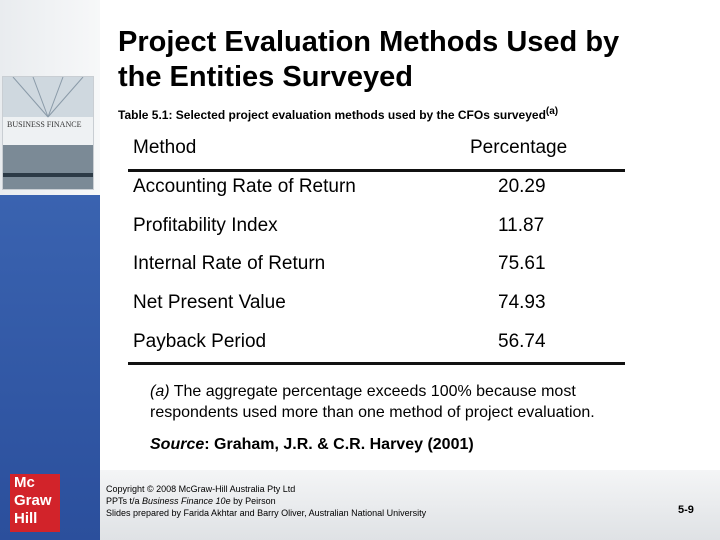 The image size is (720, 540). What do you see at coordinates (339, 444) in the screenshot?
I see `source-text: : Graham, J.R. & C.R. Harvey (2001)` at bounding box center [339, 444].